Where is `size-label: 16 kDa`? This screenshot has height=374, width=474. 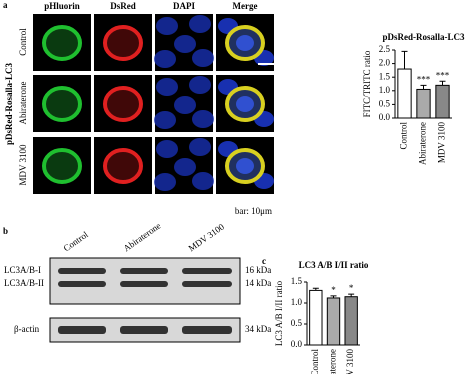
size-label: 16 kDa is located at coordinates (258, 270).